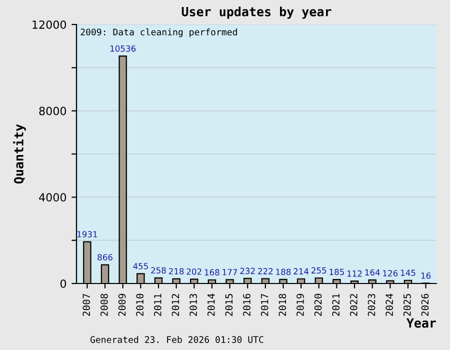  What do you see at coordinates (158, 33) in the screenshot?
I see `annotation: 2009: Data cleaning performed` at bounding box center [158, 33].